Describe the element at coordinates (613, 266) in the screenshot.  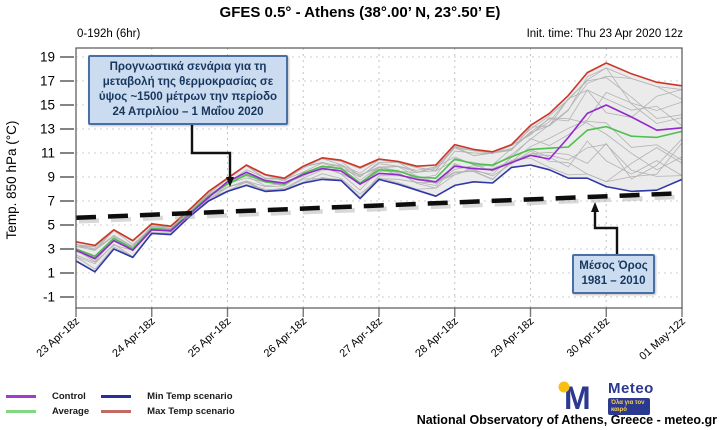
I see `mean-annotation-line: Μέσος Όρος` at that location.